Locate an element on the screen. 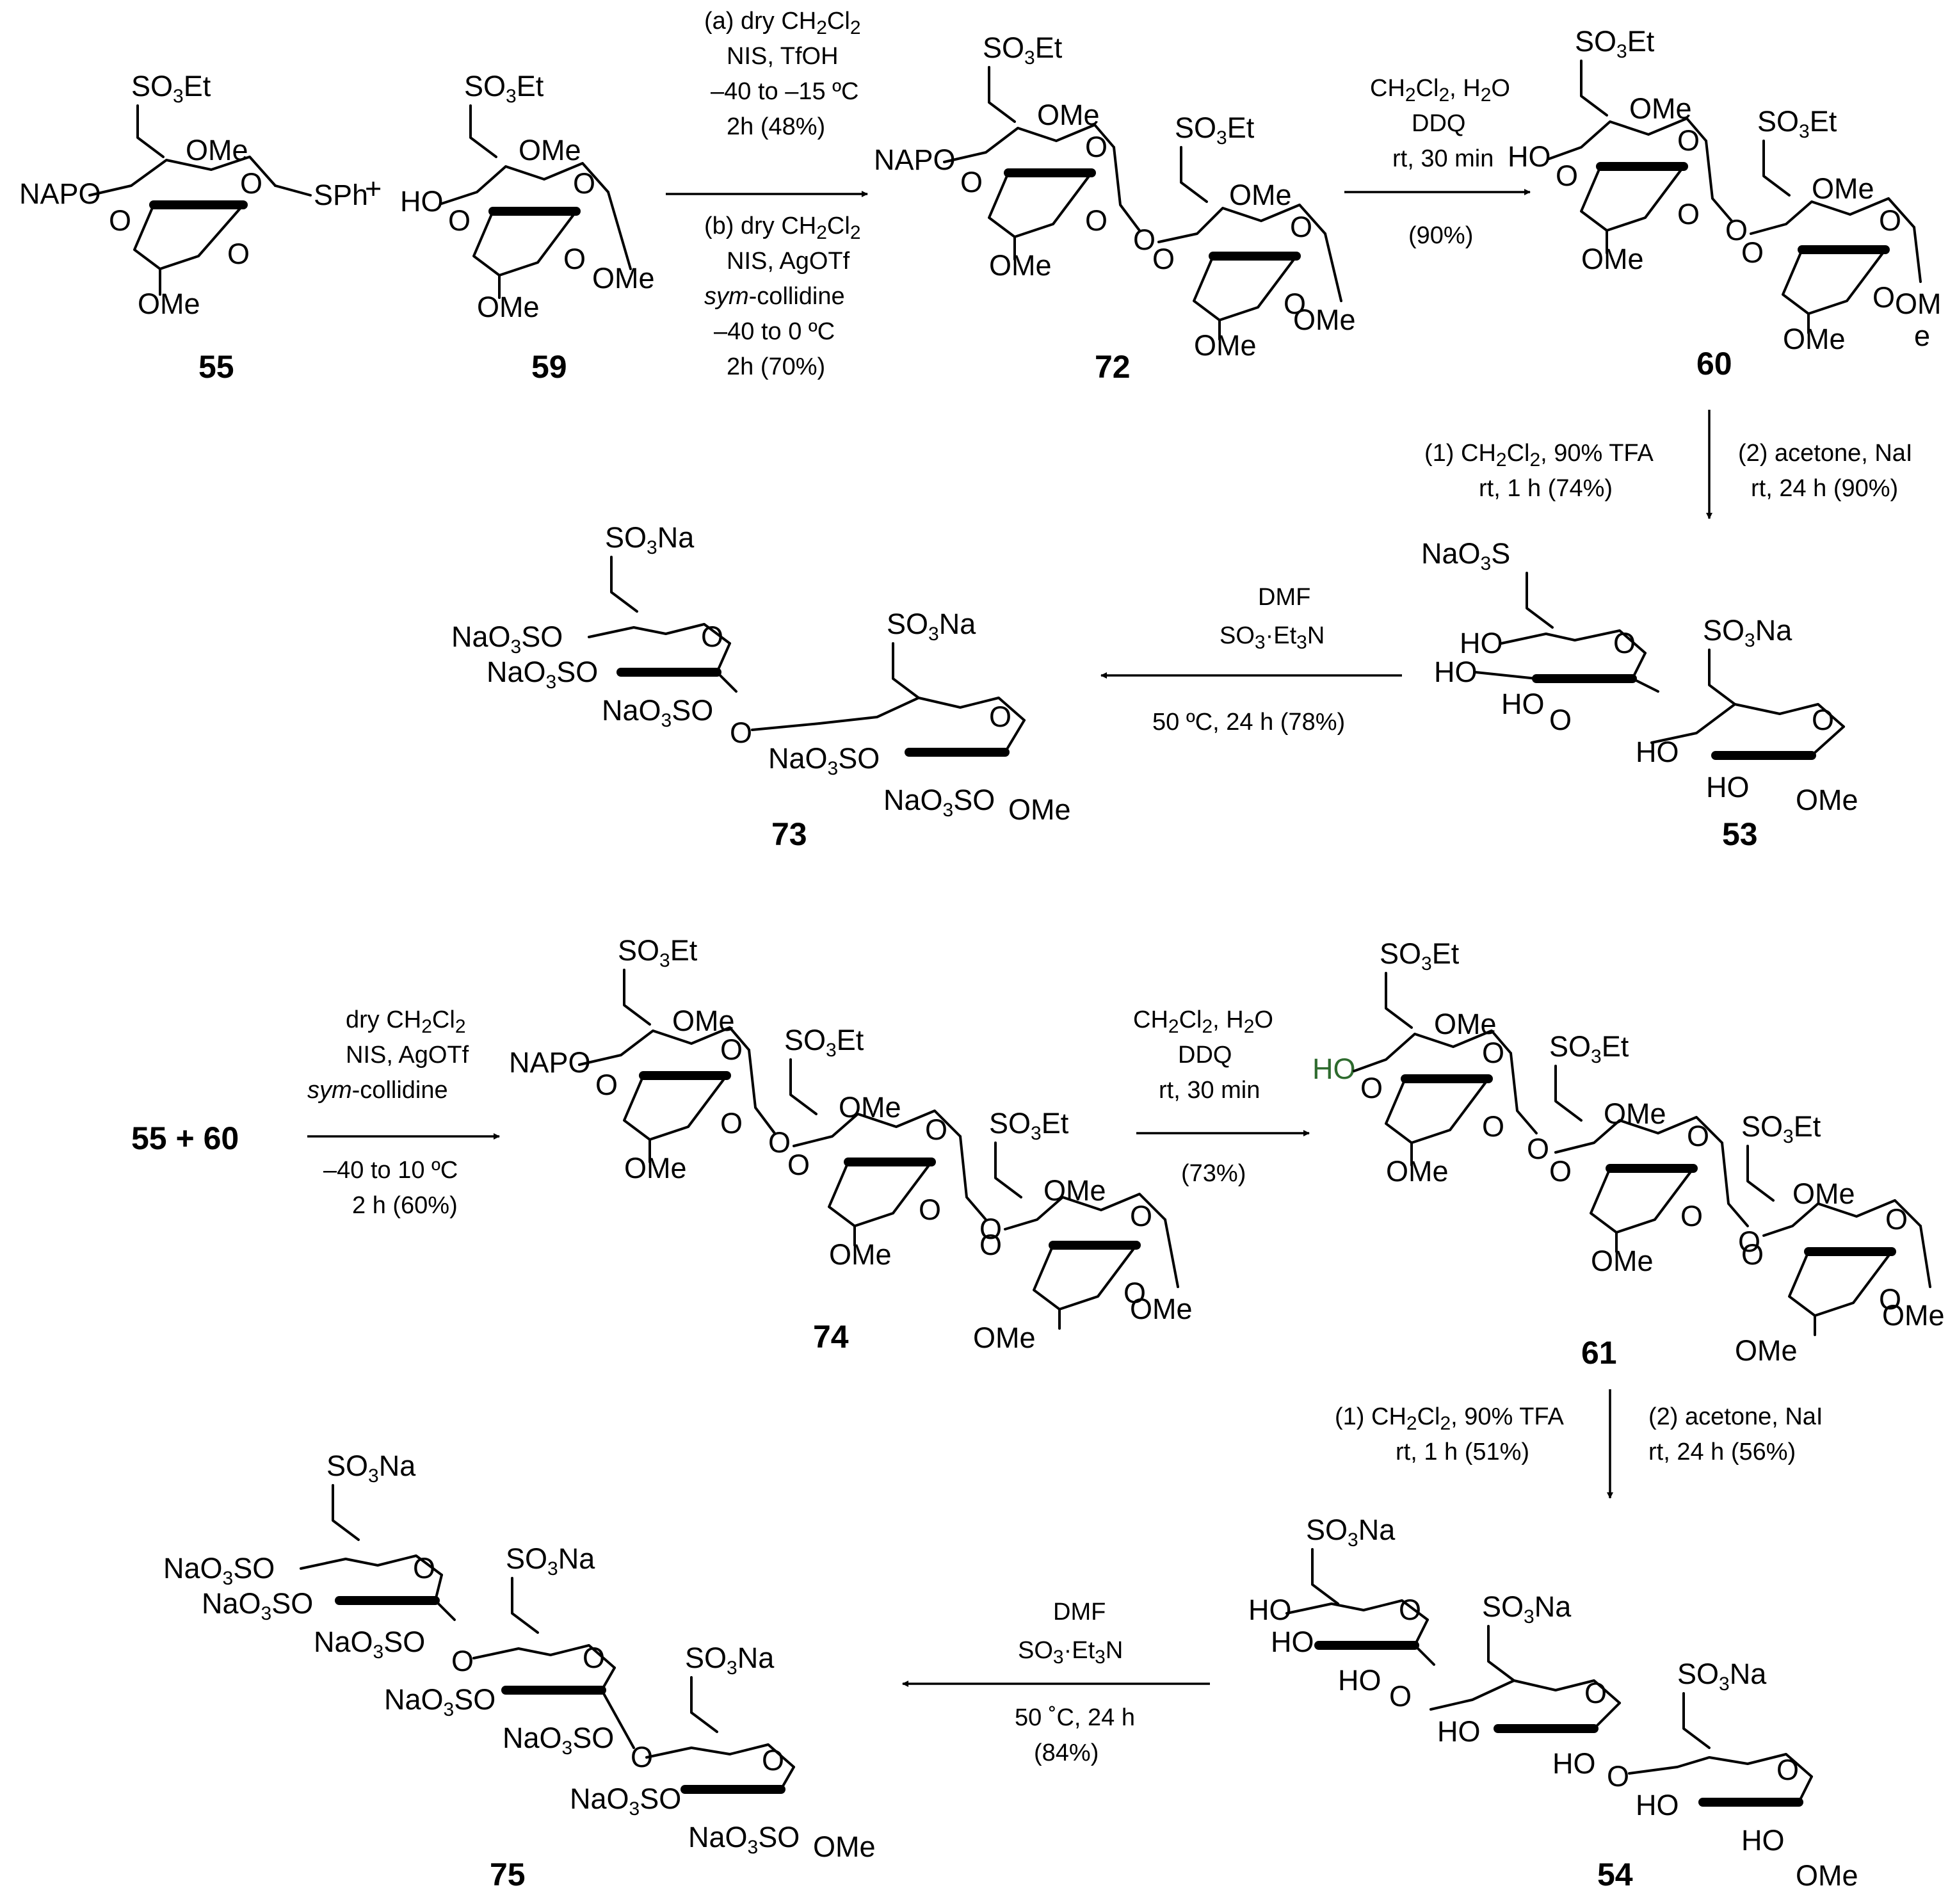 This screenshot has height=1904, width=1957. svg-text: NIS, AgOTf is located at coordinates (407, 1055).